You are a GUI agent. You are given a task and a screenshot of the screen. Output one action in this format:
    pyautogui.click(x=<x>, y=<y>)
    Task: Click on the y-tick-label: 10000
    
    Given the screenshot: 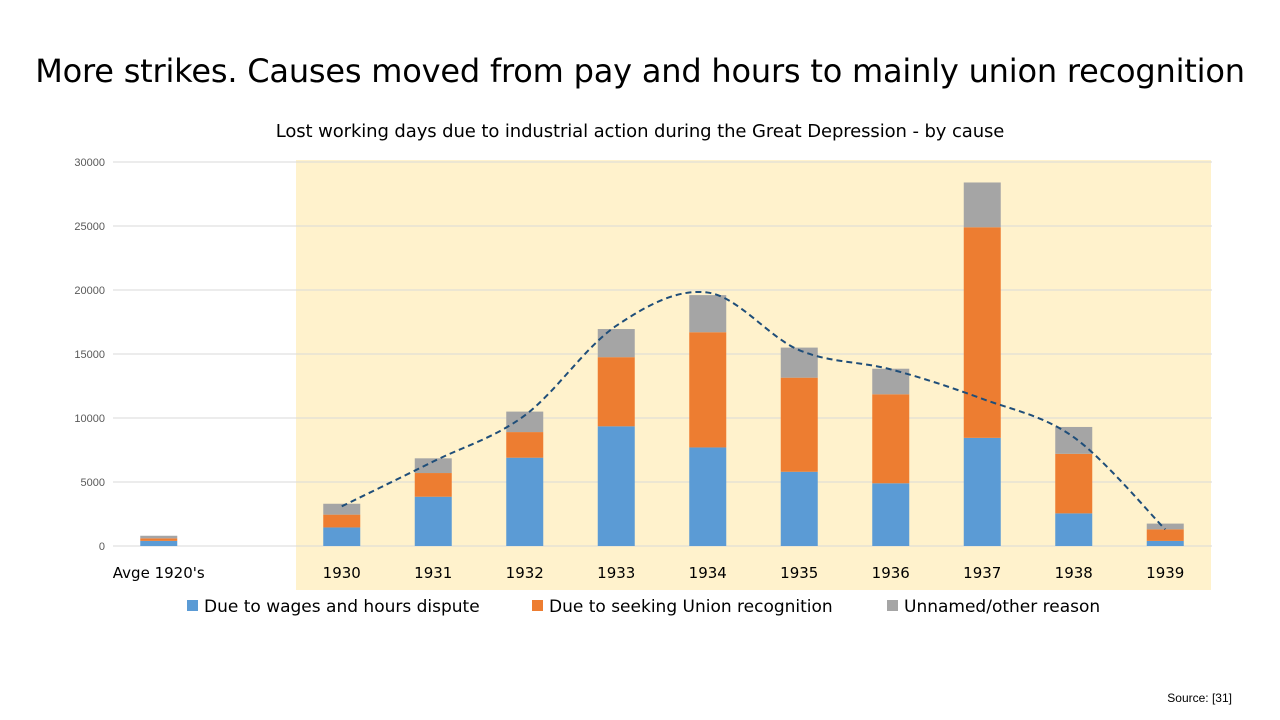 What is the action you would take?
    pyautogui.click(x=89, y=419)
    